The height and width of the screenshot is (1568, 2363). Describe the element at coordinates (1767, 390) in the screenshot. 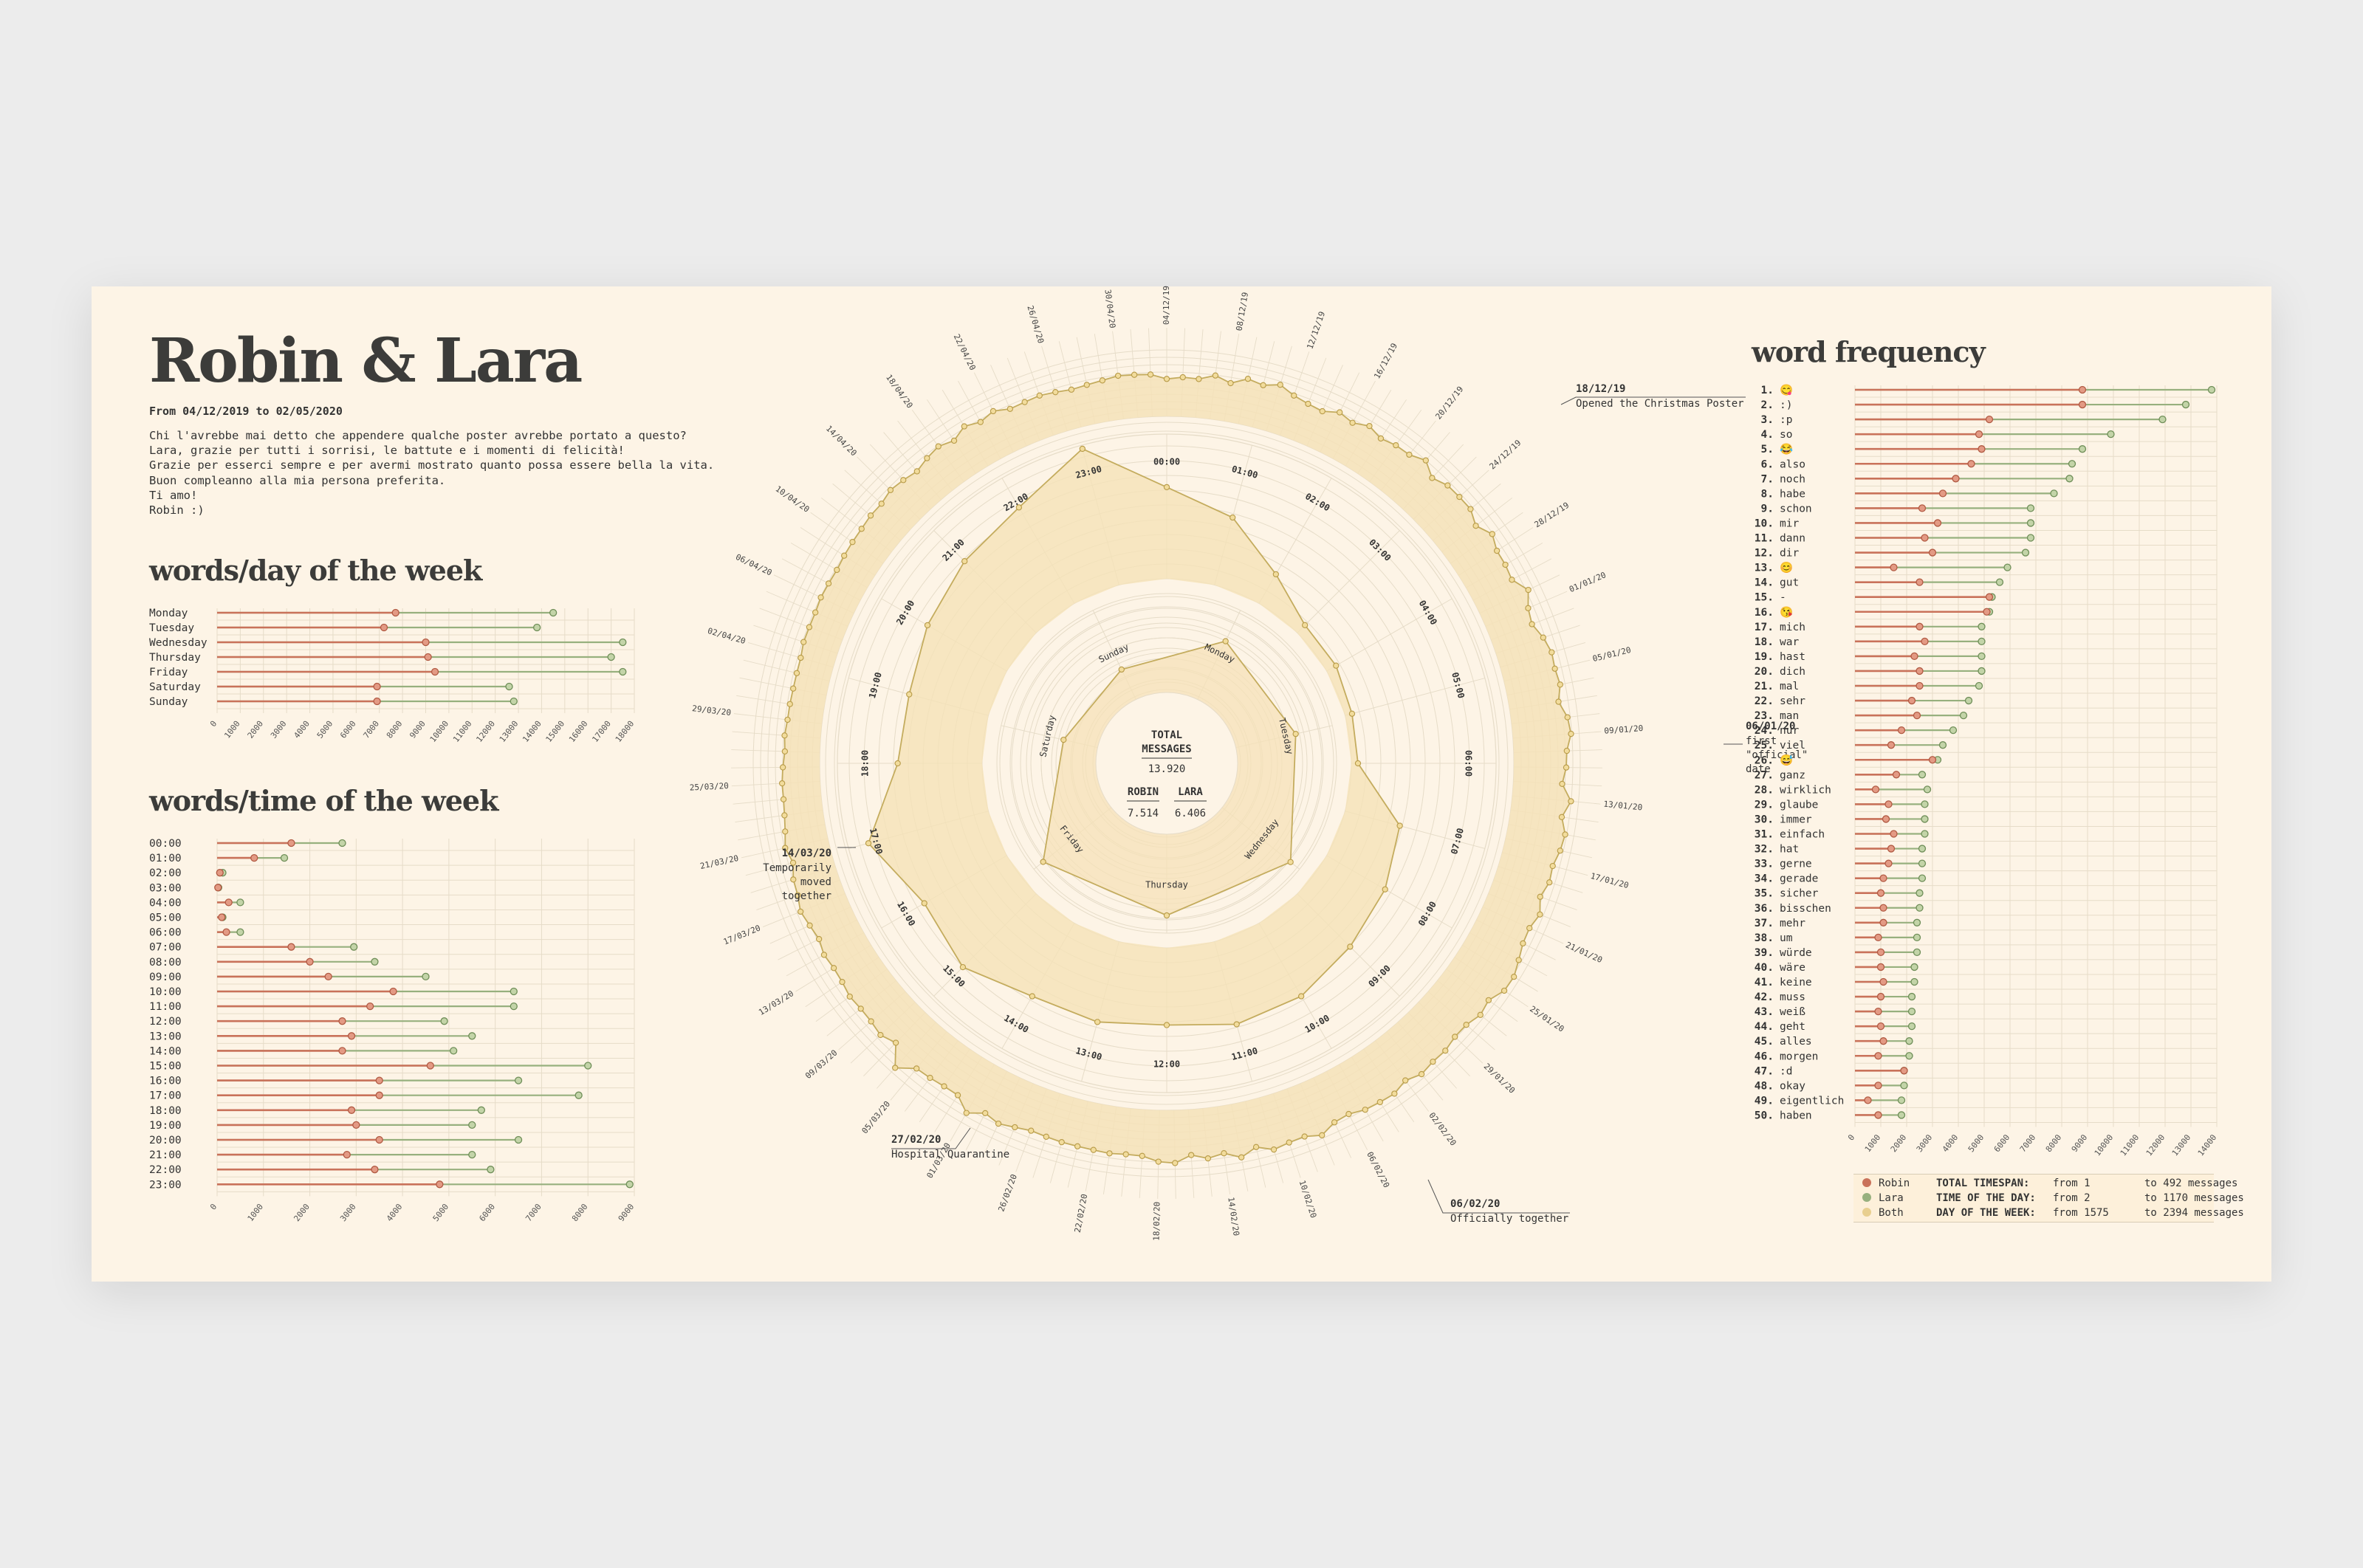

I see `rank-label: 1.` at that location.